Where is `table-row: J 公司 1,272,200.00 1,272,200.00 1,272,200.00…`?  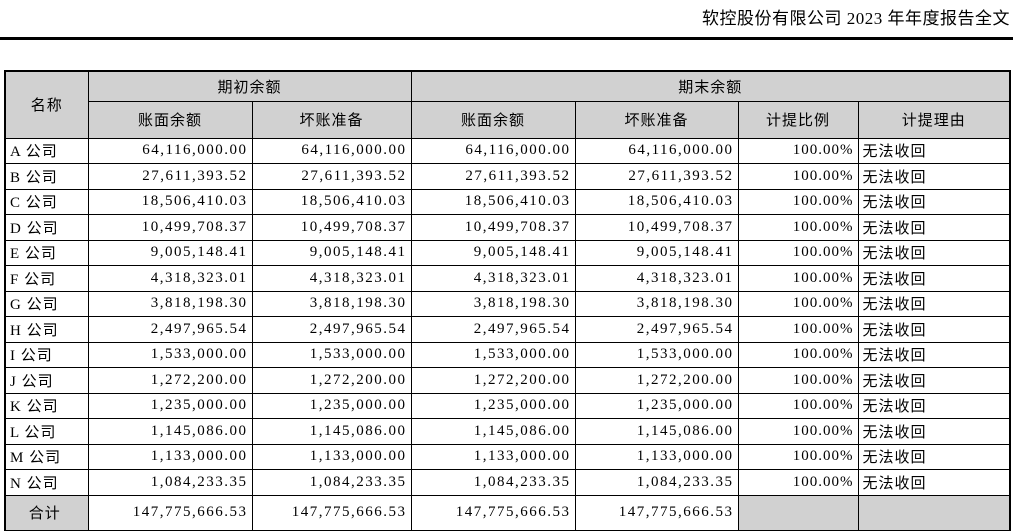
table-row: J 公司 1,272,200.00 1,272,200.00 1,272,200.00… is located at coordinates (507, 380).